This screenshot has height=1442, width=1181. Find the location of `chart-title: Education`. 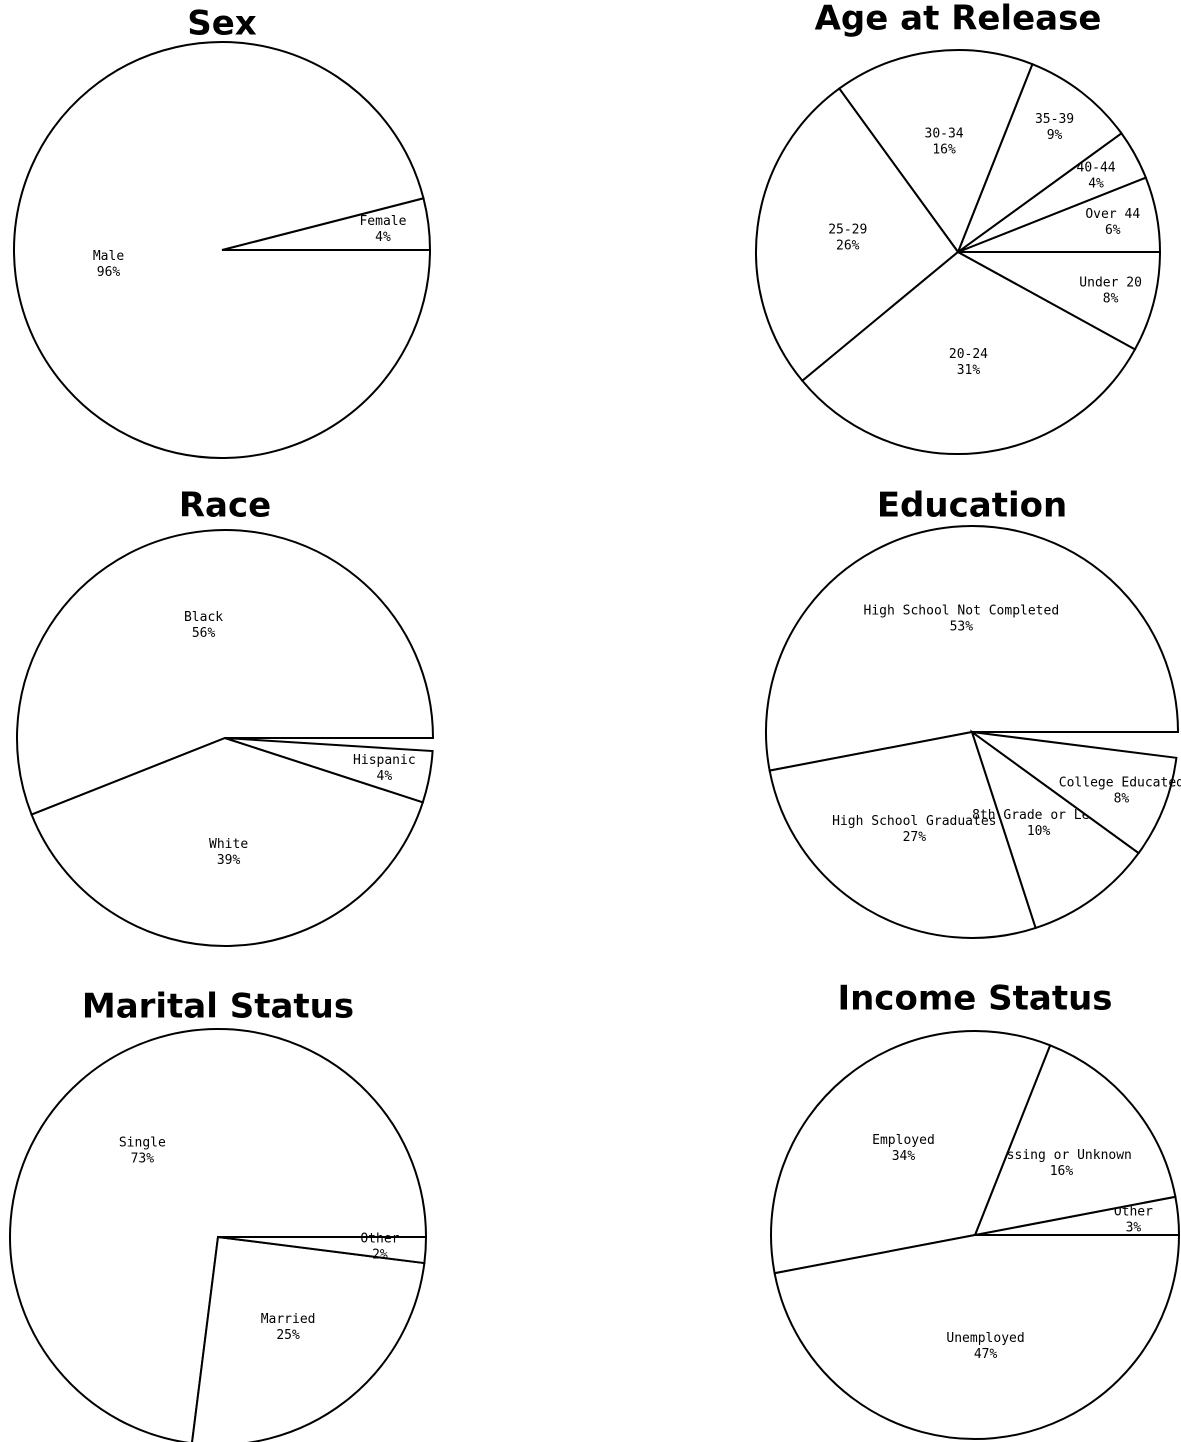

chart-title: Education is located at coordinates (972, 506).